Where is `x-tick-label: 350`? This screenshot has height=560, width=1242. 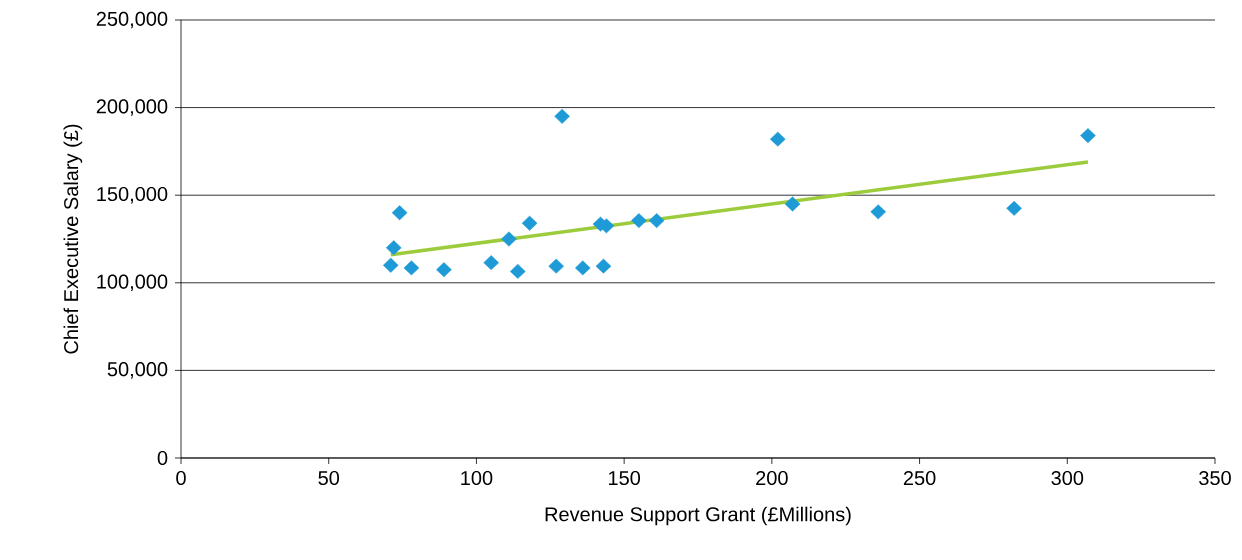
x-tick-label: 350 is located at coordinates (1215, 478).